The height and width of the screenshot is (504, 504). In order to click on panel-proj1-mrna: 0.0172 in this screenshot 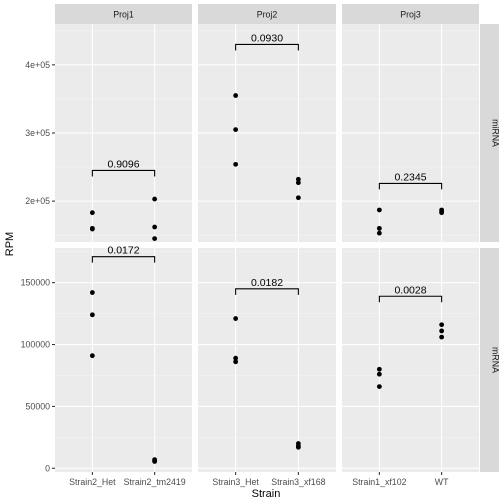, I will do `click(123, 358)`.